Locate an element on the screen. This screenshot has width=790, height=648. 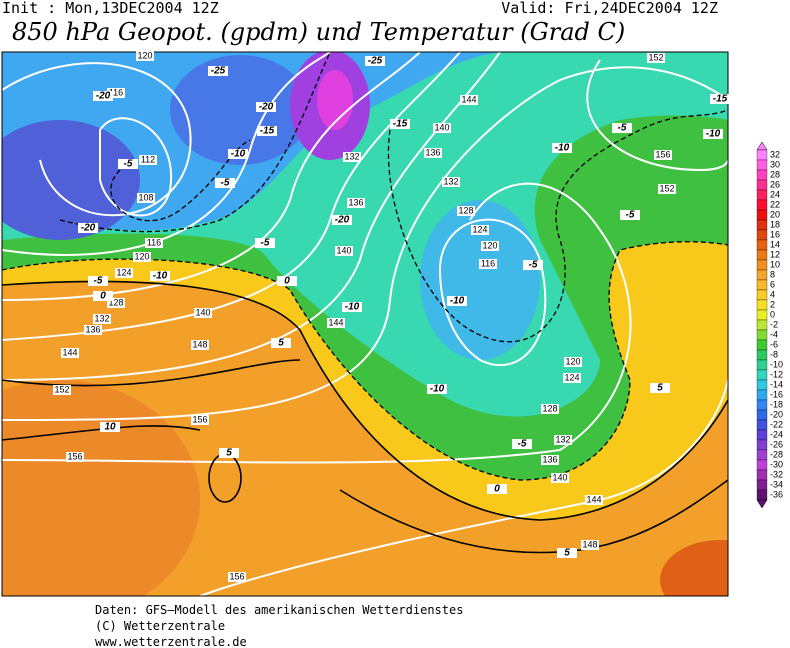
colorbar-label: 10 is located at coordinates (775, 264).